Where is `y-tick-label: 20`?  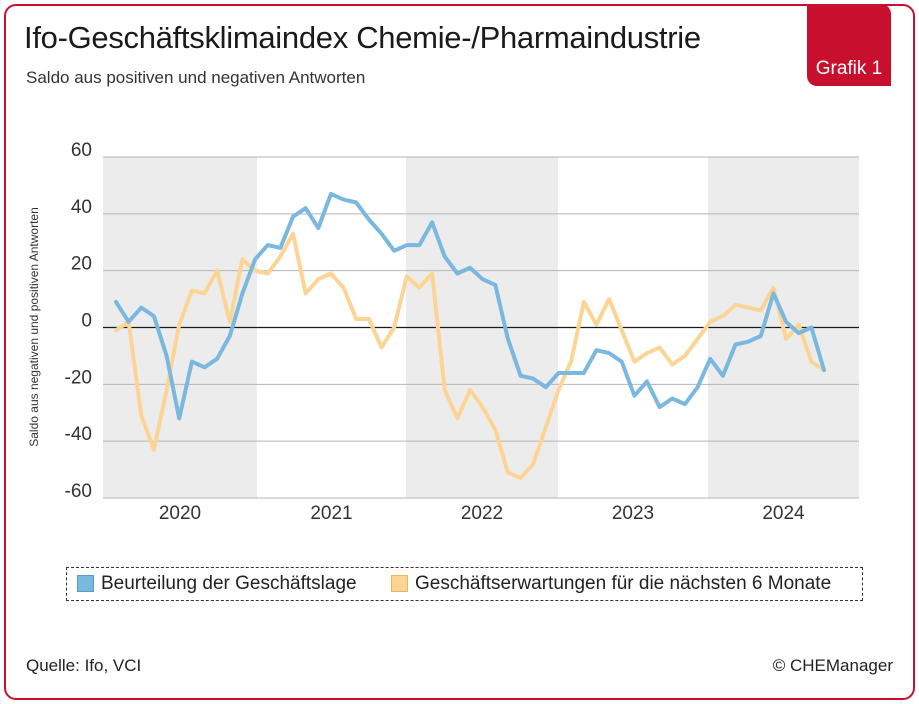 y-tick-label: 20 is located at coordinates (81, 264).